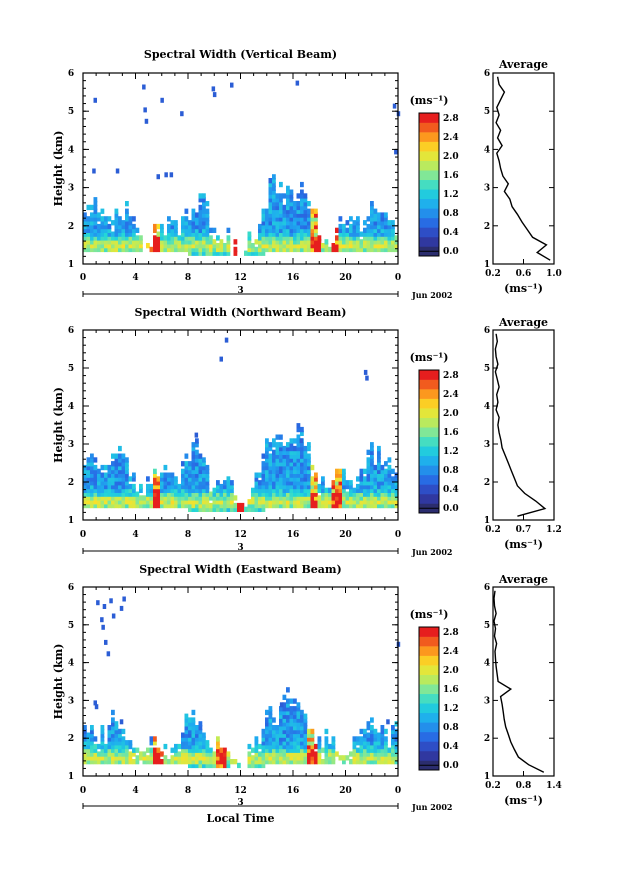 This screenshot has height=875, width=619. I want to click on y-tick-label: 5, so click(71, 112).